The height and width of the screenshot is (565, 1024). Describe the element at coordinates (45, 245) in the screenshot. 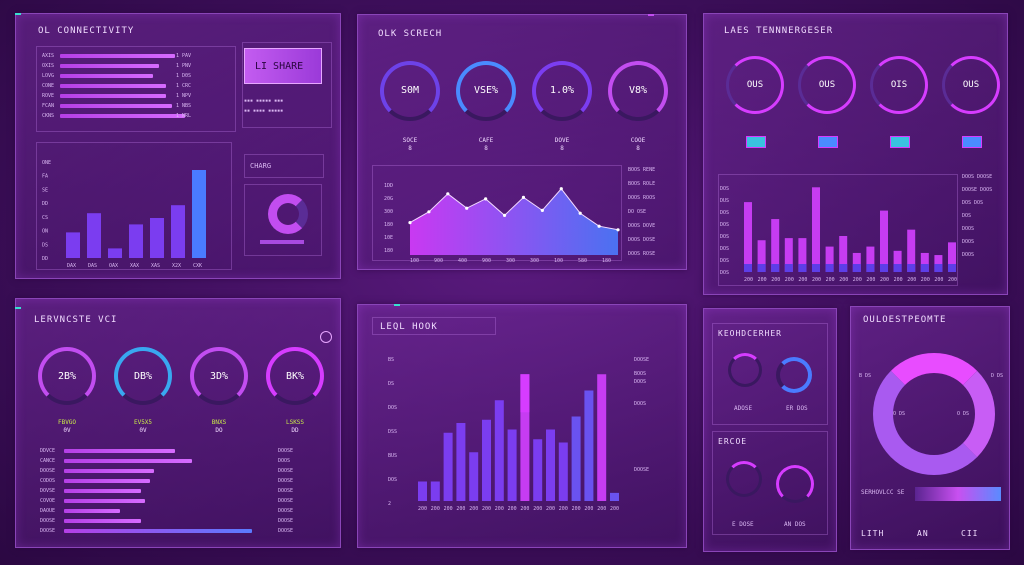

I see `y-tick-label: DS` at that location.